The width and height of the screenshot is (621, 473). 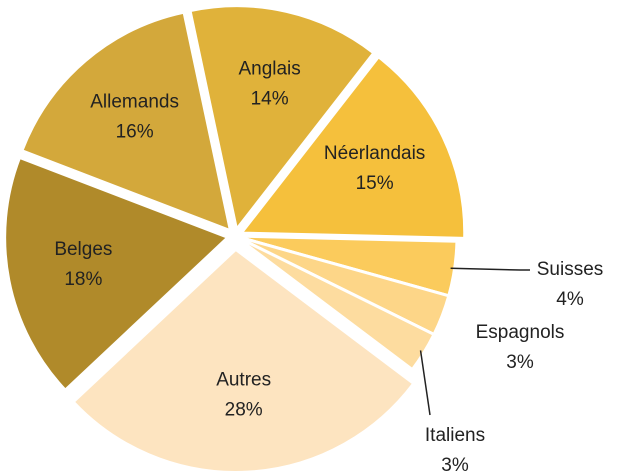 I want to click on slice-value: 16%, so click(x=135, y=132).